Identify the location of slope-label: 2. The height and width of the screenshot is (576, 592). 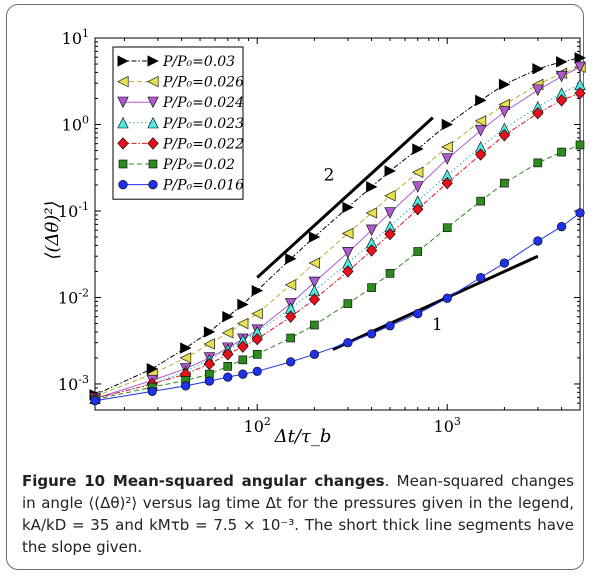
(329, 176).